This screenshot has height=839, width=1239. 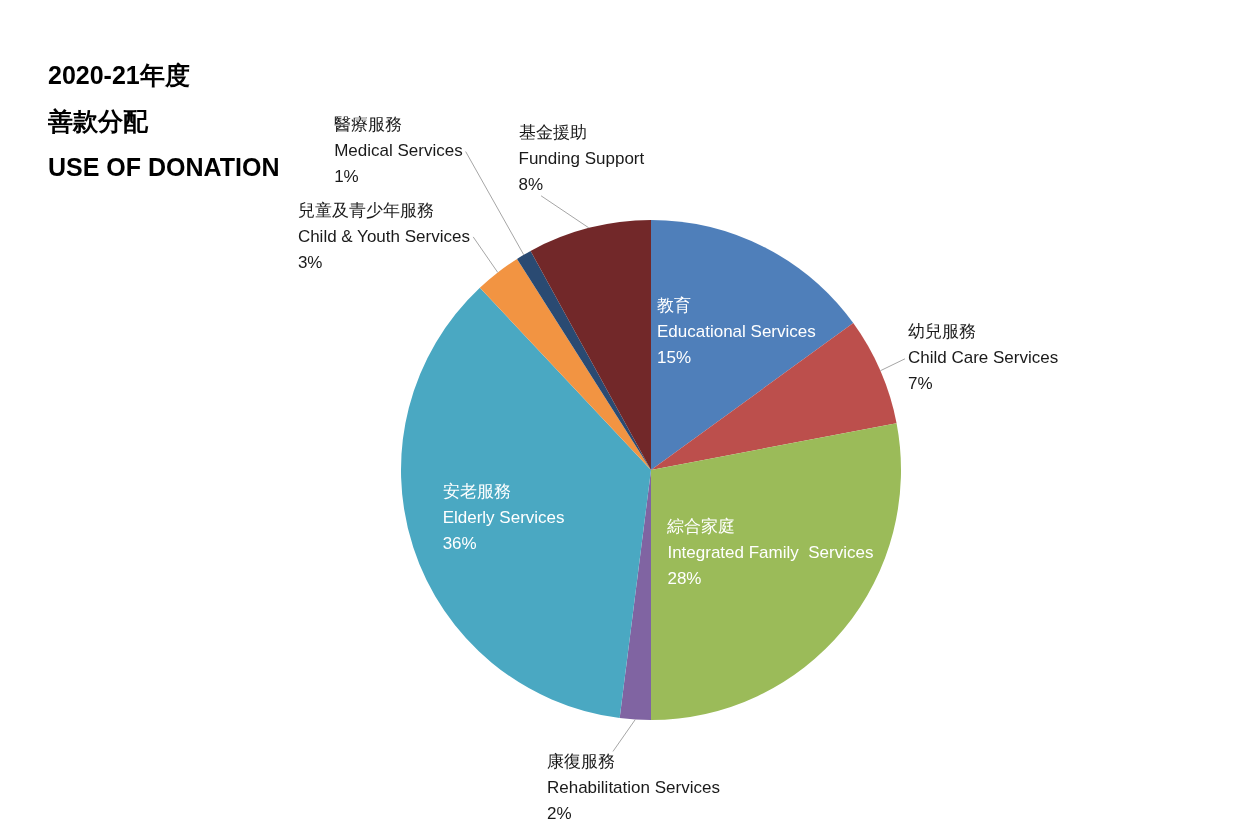 I want to click on text: 善款分配 USE OF DONATION, so click(x=164, y=144).